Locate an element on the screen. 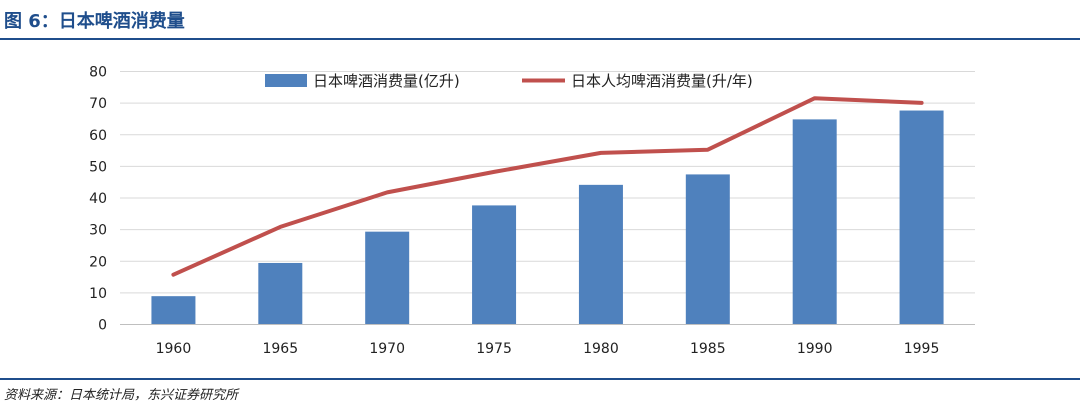 The width and height of the screenshot is (1080, 413). x-axis-ticks: 1960 1965 1970 1975 1980 1985 1990 1995 is located at coordinates (548, 349).